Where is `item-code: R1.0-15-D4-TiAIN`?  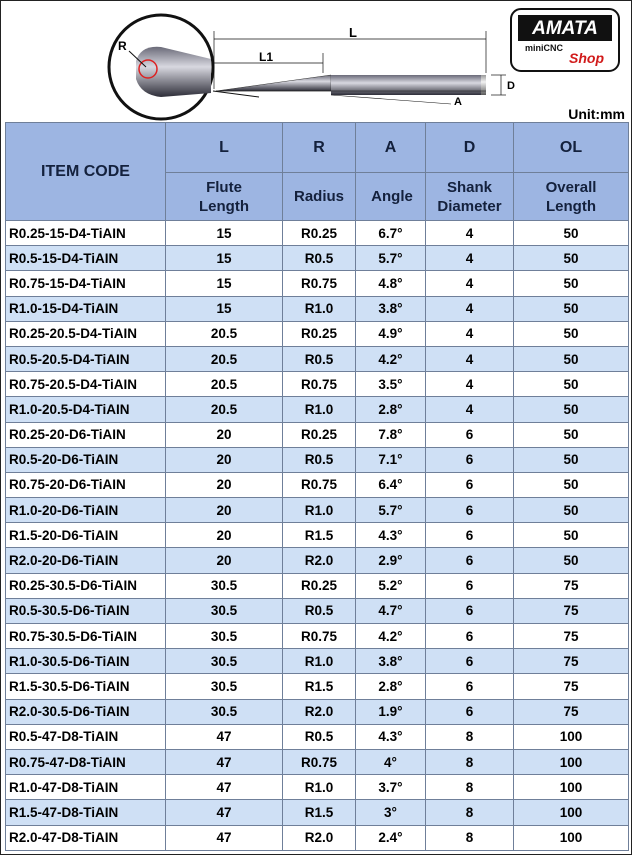
item-code: R1.0-15-D4-TiAIN is located at coordinates (85, 308).